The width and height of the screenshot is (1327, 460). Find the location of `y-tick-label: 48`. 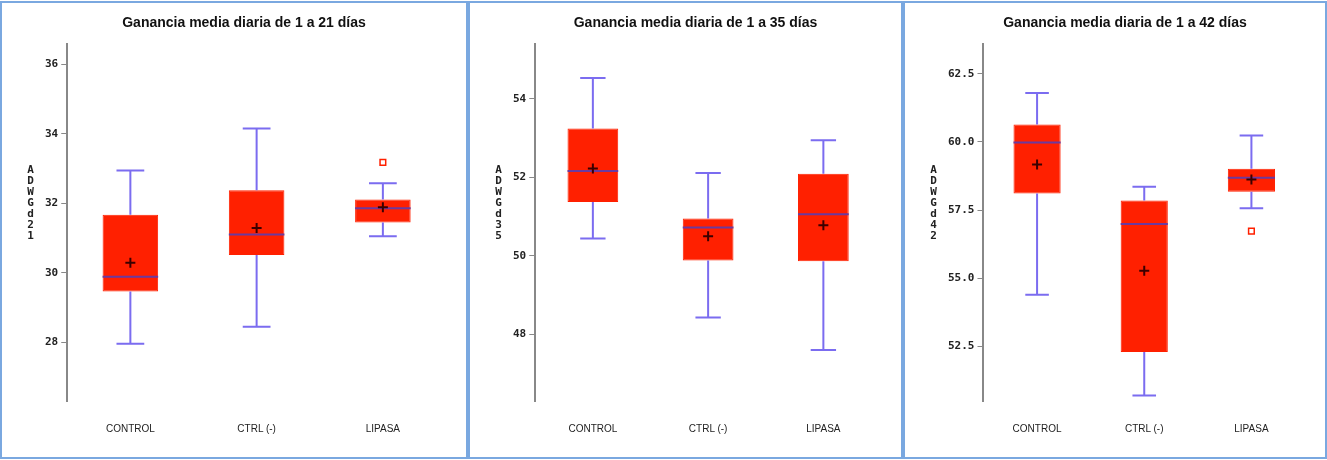

y-tick-label: 48 is located at coordinates (520, 334).